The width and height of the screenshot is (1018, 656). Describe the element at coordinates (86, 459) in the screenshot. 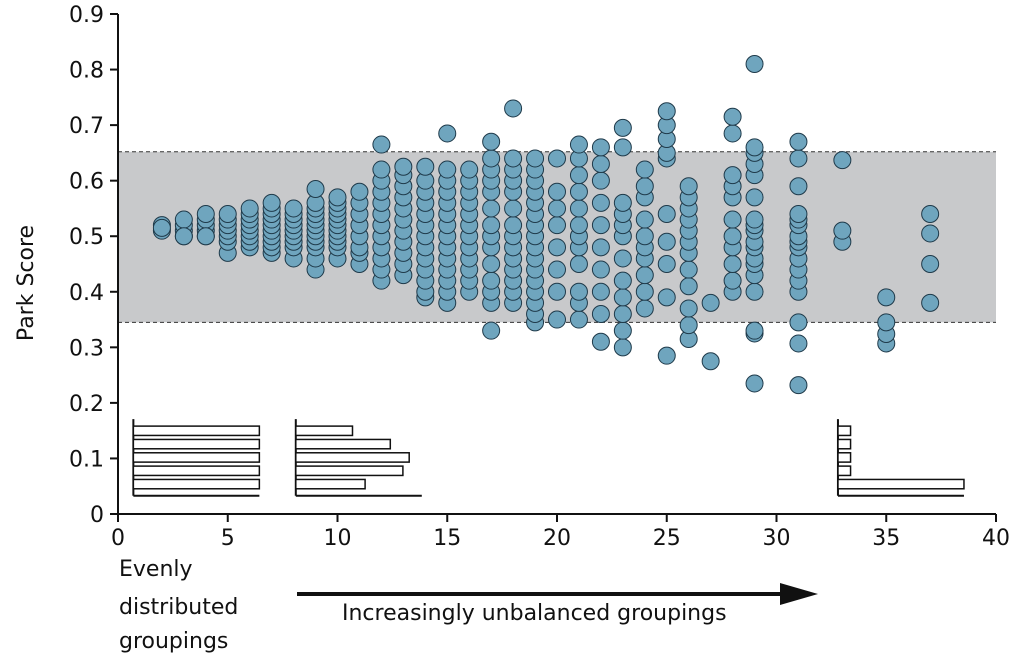

I see `y-tick-label: 0.1` at that location.